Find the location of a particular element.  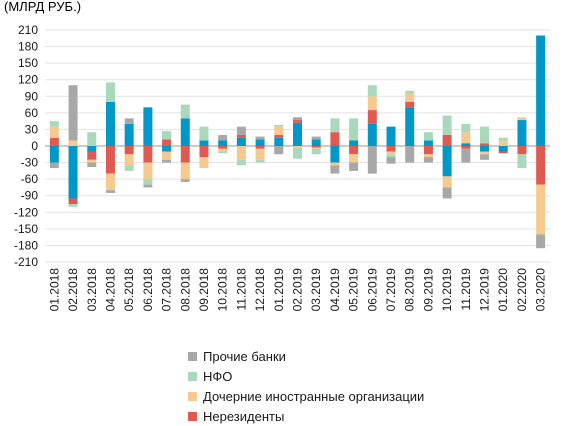

x-tick-label: 02.2019 is located at coordinates (298, 290).